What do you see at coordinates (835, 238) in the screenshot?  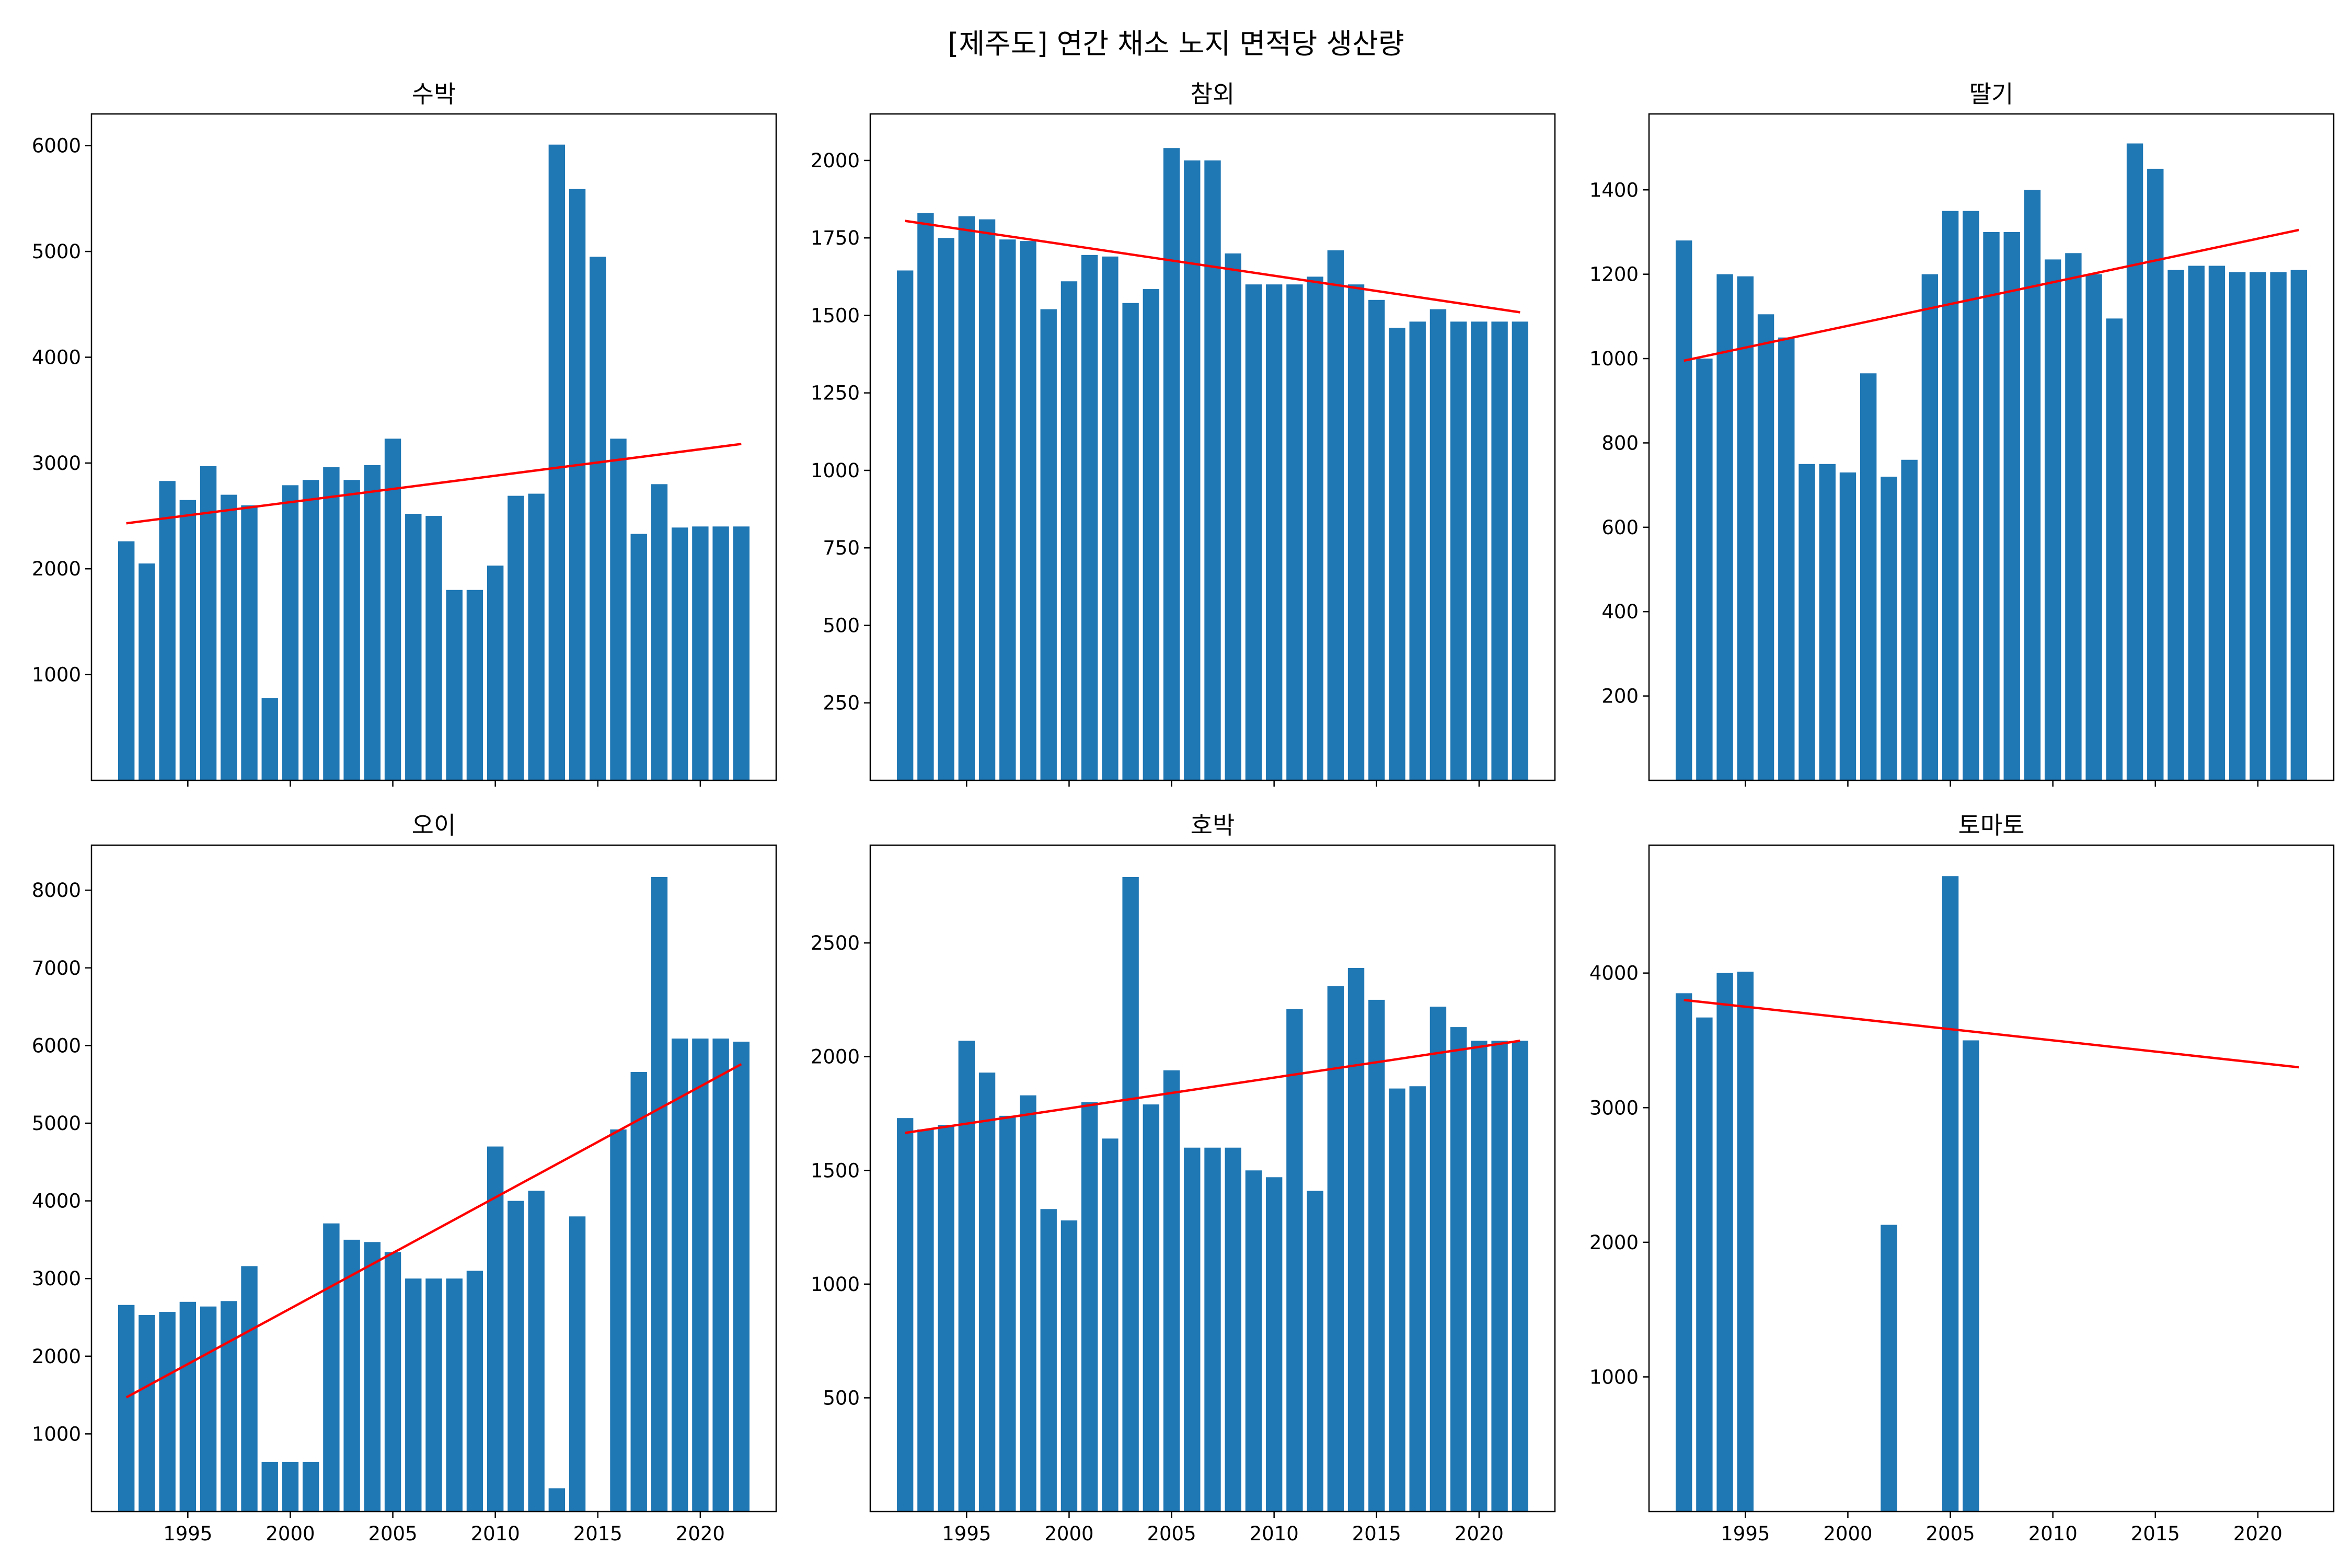 I see `y-tick-label: 1750` at bounding box center [835, 238].